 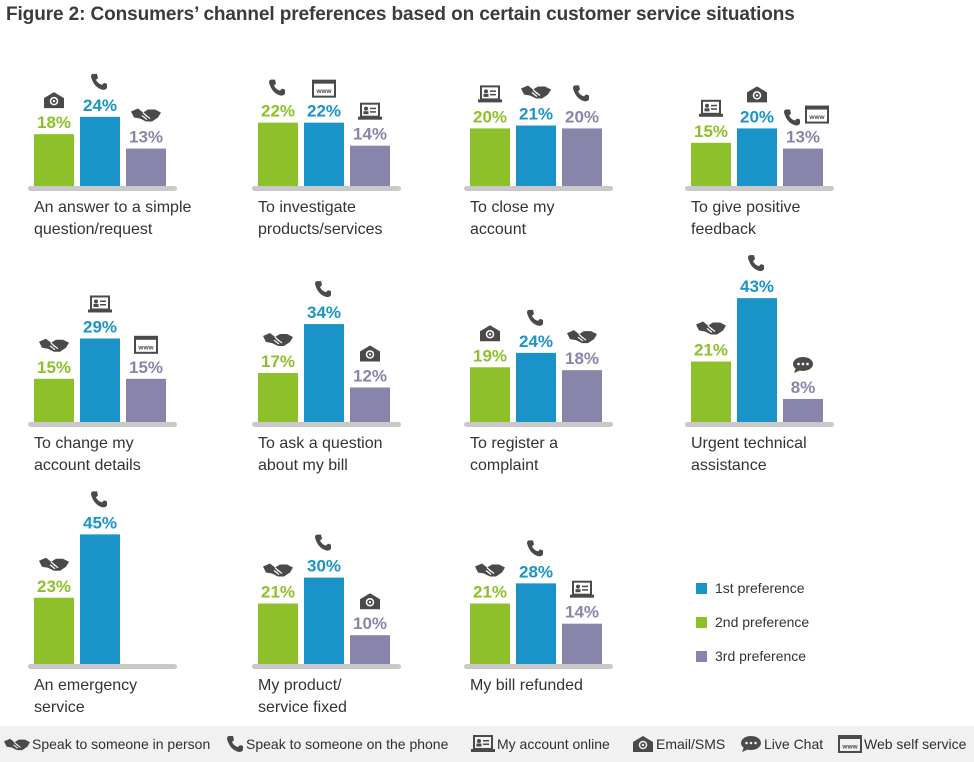 What do you see at coordinates (749, 443) in the screenshot?
I see `category-label: Urgent technical` at bounding box center [749, 443].